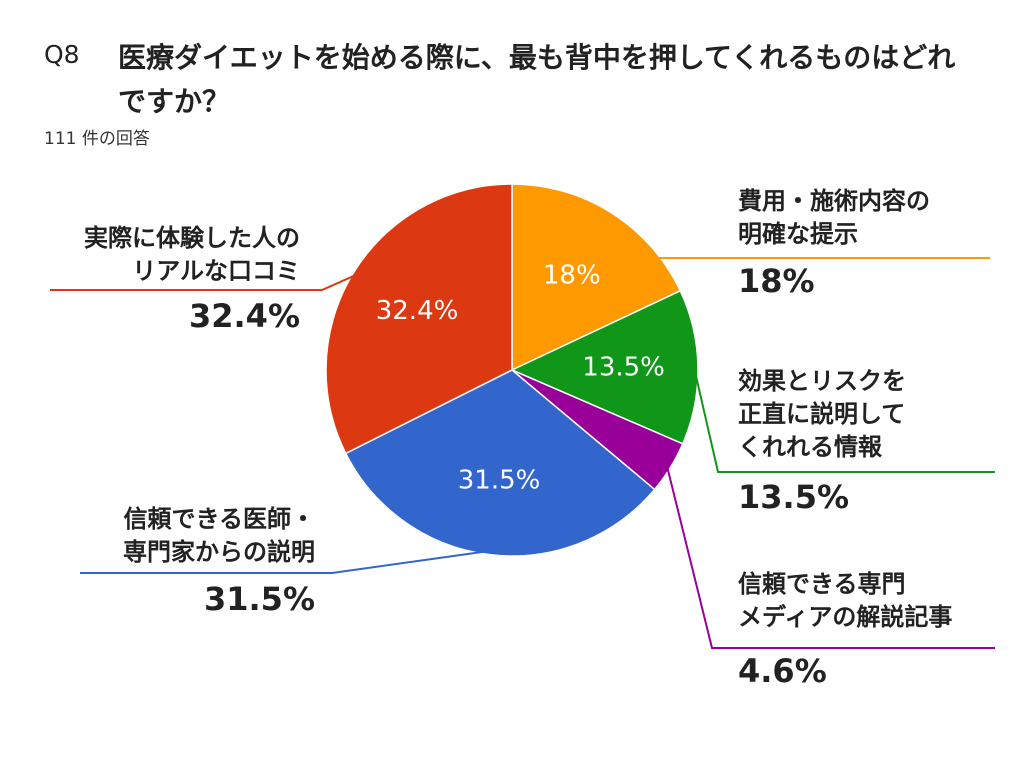 This screenshot has width=1024, height=765. What do you see at coordinates (623, 368) in the screenshot?
I see `slice-label: 13.5%` at bounding box center [623, 368].